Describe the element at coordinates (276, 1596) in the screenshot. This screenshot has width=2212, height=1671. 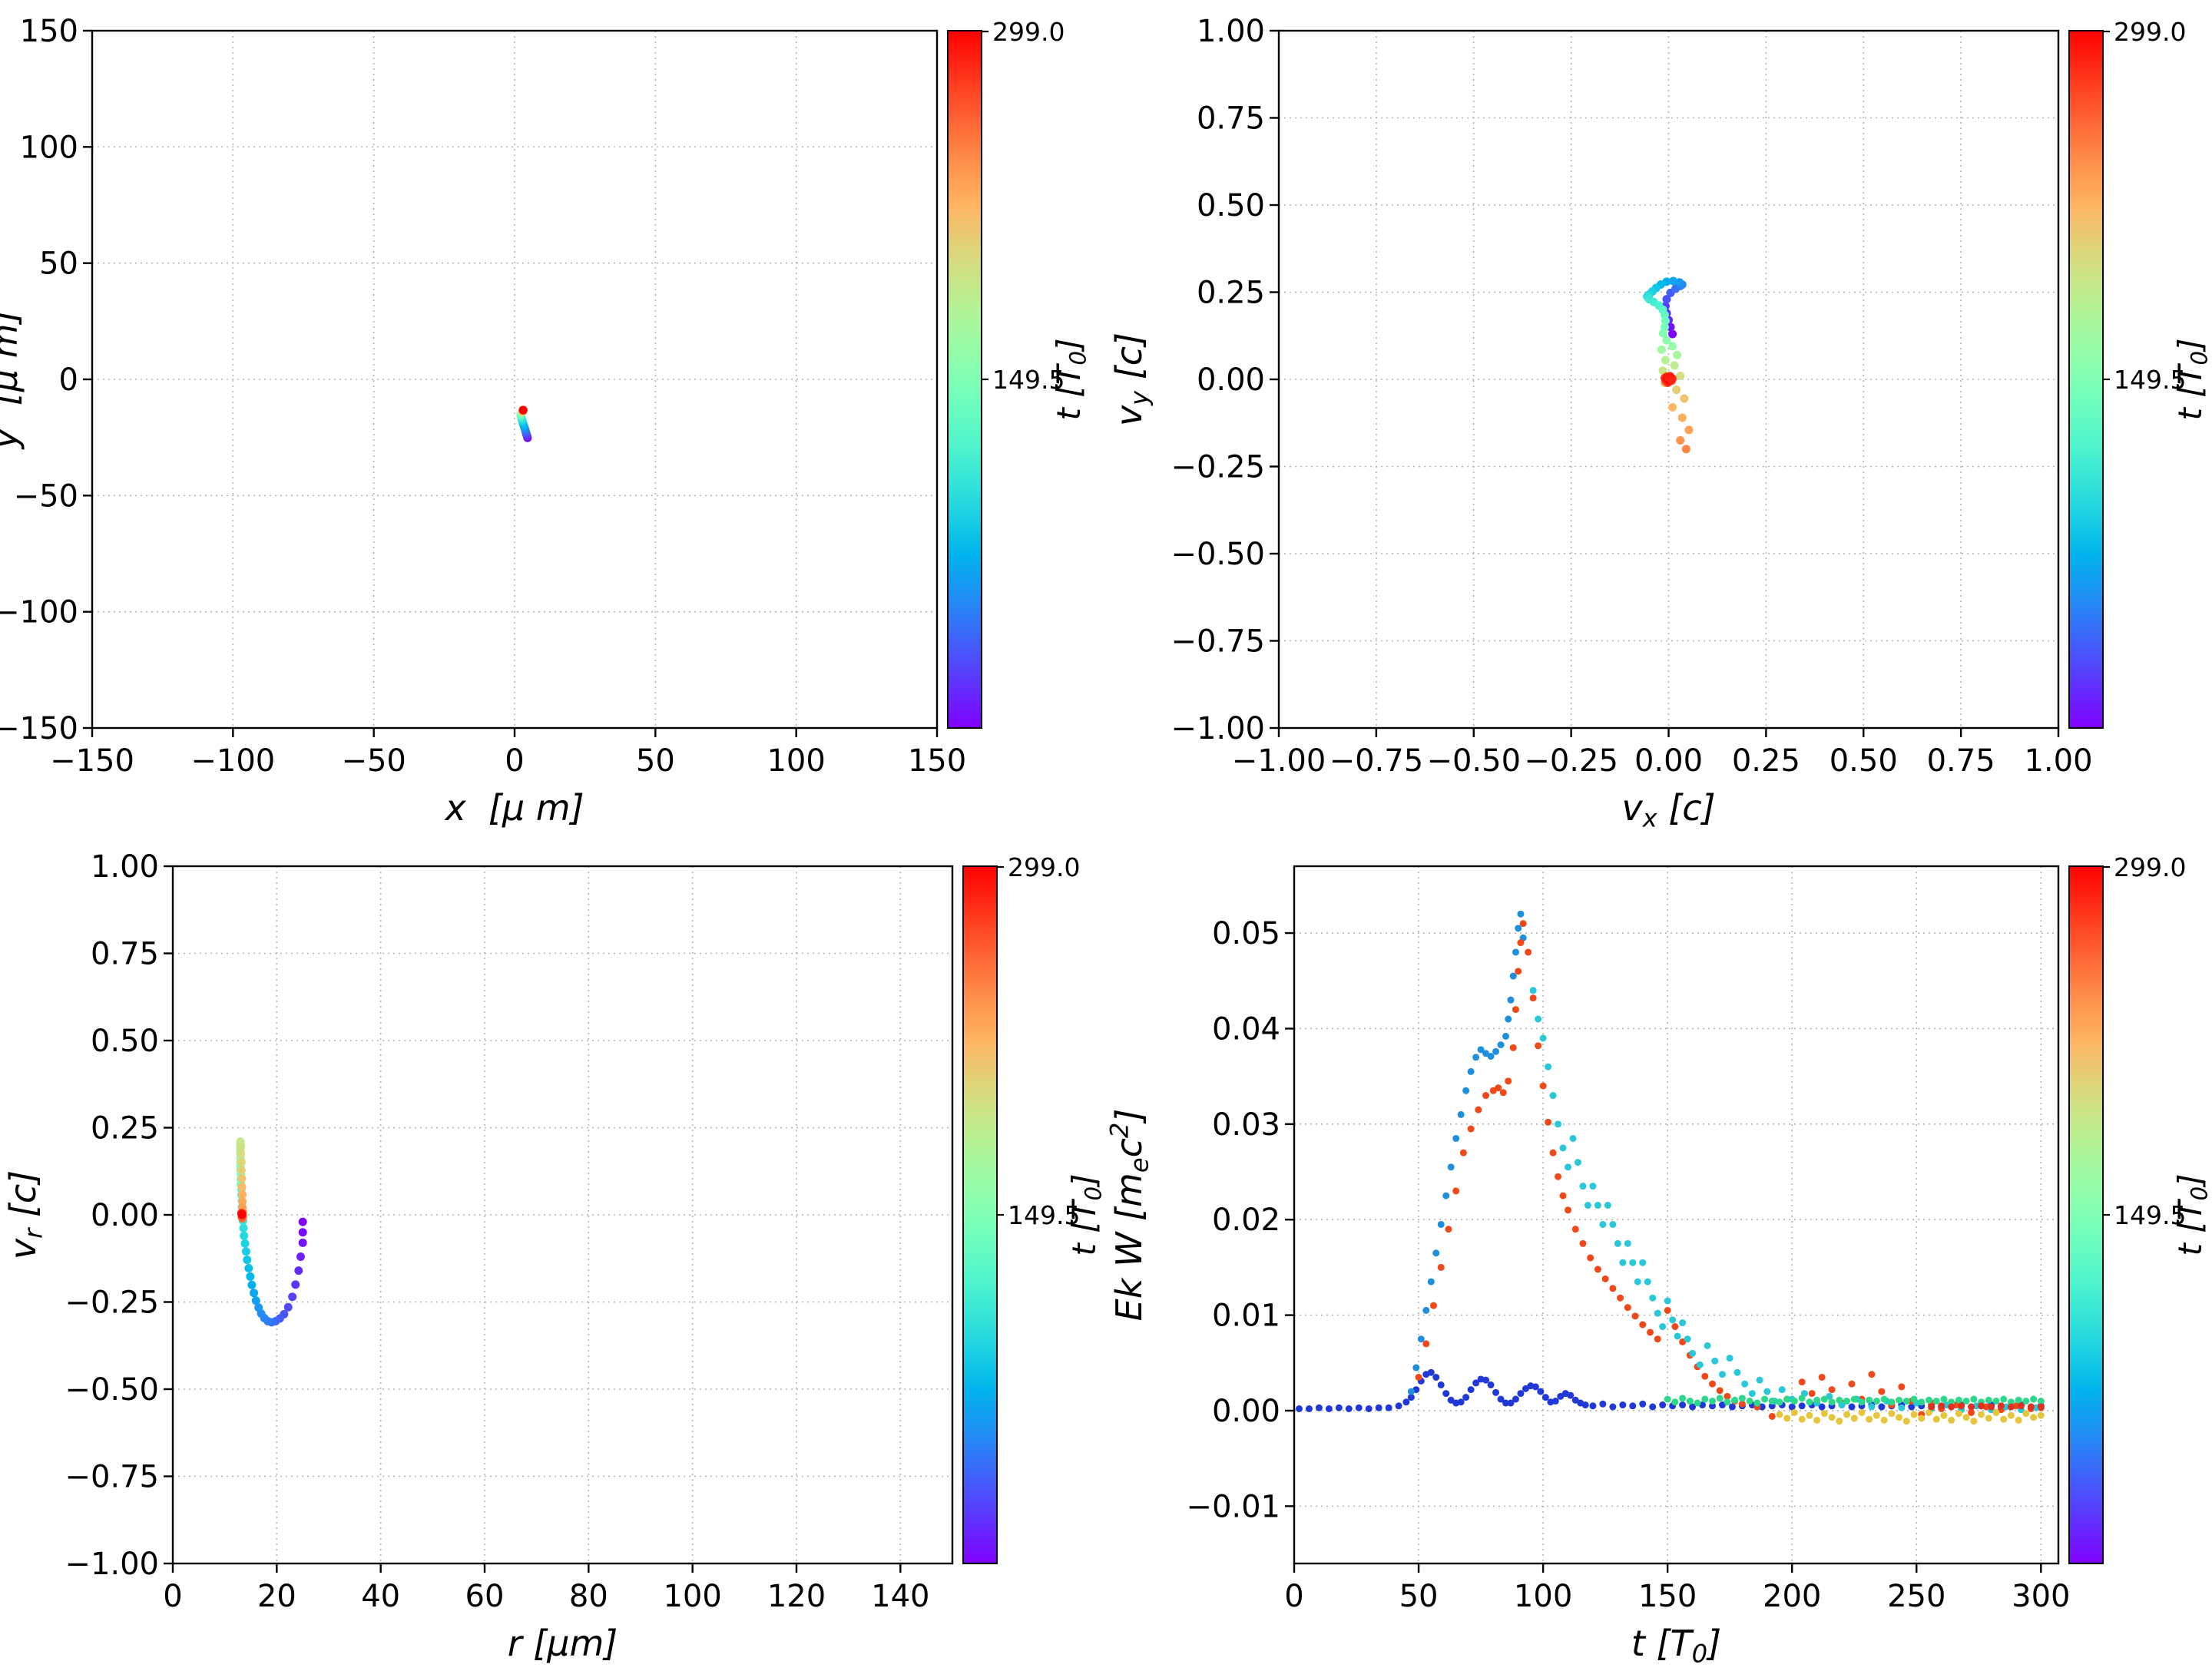
I see `x-tick-label: 20` at that location.